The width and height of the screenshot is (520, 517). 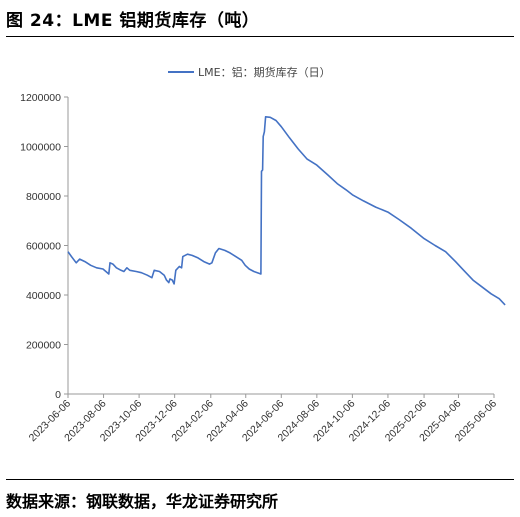 I want to click on y-tick-label: 200000, so click(x=43, y=346).